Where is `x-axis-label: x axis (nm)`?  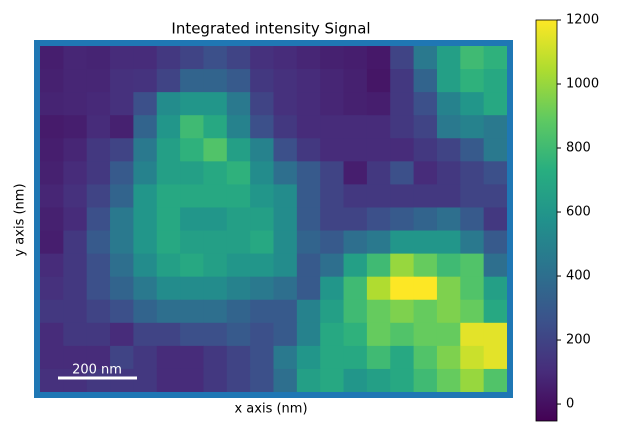
x-axis-label: x axis (nm) is located at coordinates (270, 409).